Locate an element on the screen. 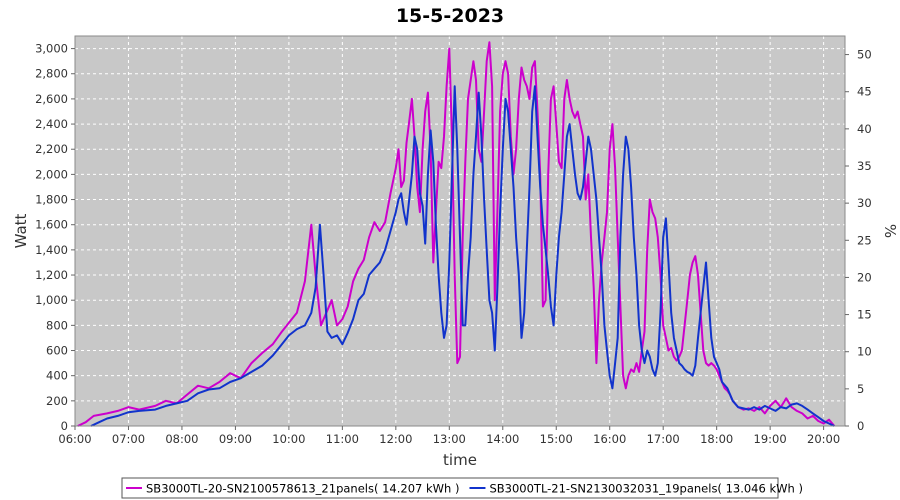  y-tick-label: 600 is located at coordinates (57, 351).